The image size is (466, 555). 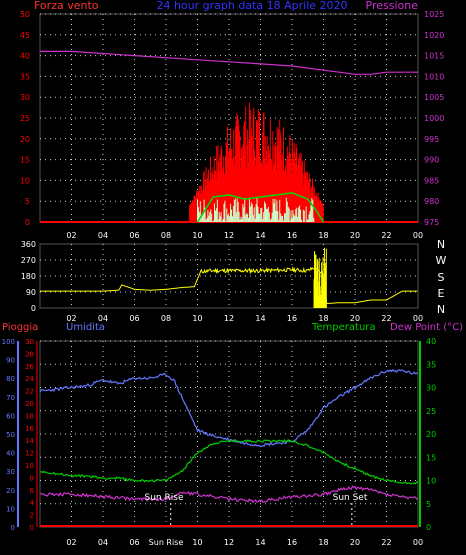 I want to click on rain-axis-tick-label: 20, so click(x=29, y=404).